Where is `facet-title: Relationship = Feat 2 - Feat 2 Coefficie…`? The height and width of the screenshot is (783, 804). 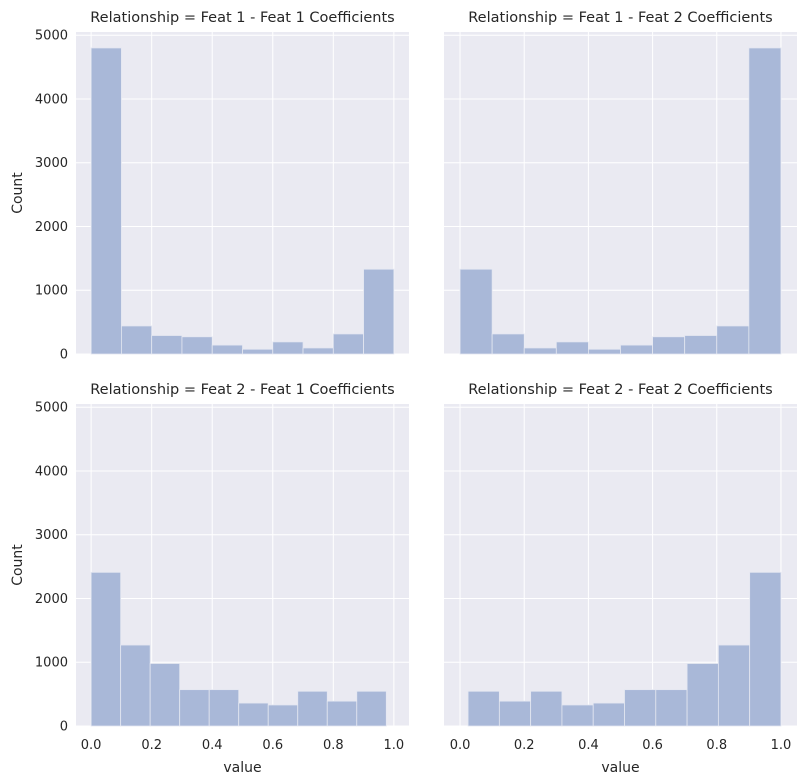 facet-title: Relationship = Feat 2 - Feat 2 Coefficie… is located at coordinates (620, 390).